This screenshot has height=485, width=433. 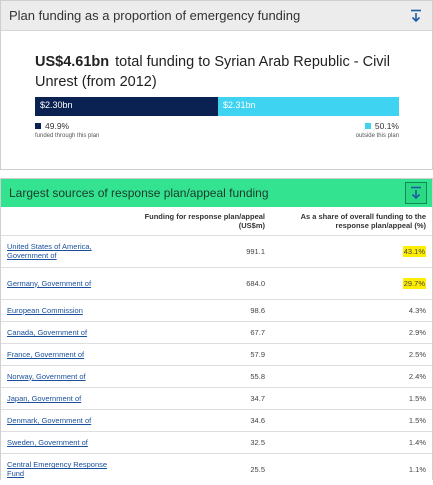 I want to click on legend-swatch-dark, so click(x=38, y=126).